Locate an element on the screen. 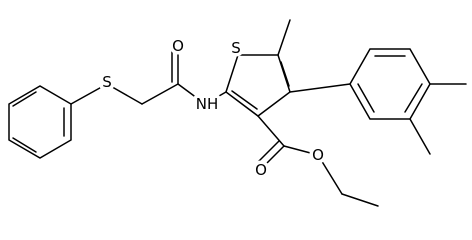 The height and width of the screenshot is (240, 472). aryl-ring is located at coordinates (390, 84).